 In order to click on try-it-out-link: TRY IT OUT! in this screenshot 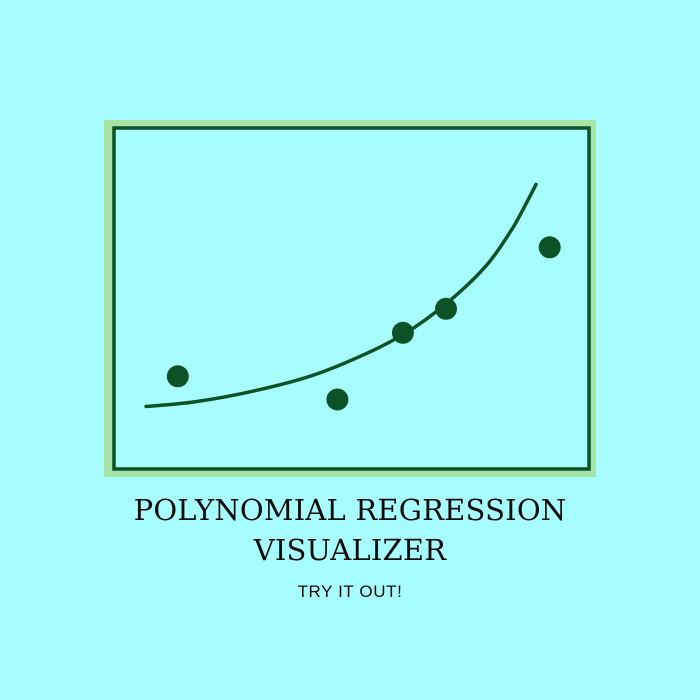, I will do `click(350, 591)`.